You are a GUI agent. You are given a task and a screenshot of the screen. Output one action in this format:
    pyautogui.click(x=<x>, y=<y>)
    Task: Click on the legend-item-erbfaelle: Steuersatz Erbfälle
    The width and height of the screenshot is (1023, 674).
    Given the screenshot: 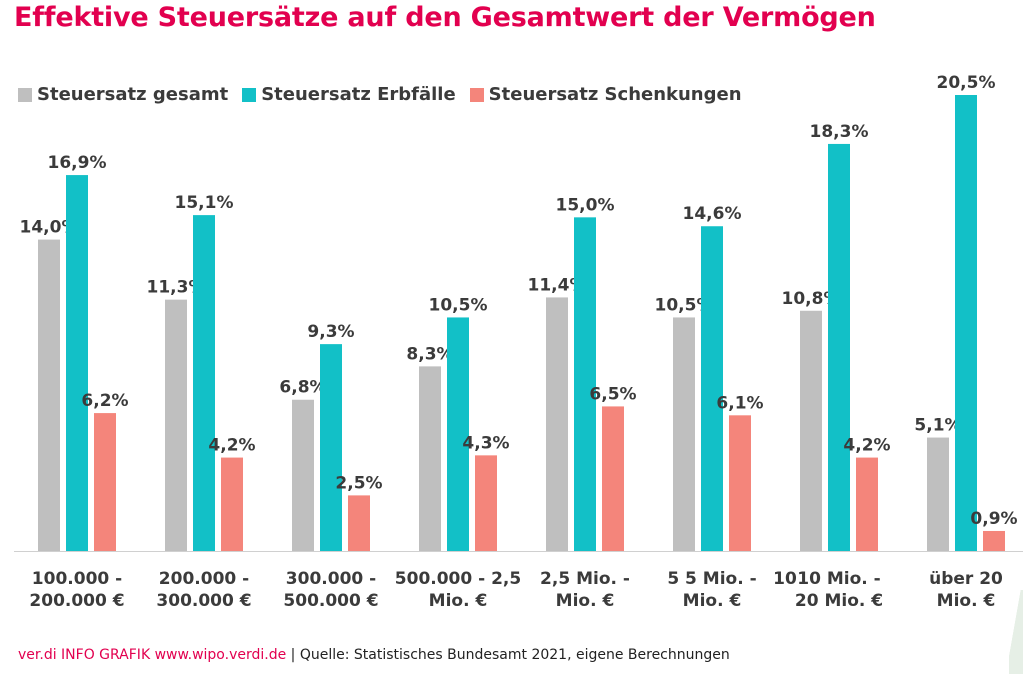 What is the action you would take?
    pyautogui.click(x=349, y=94)
    